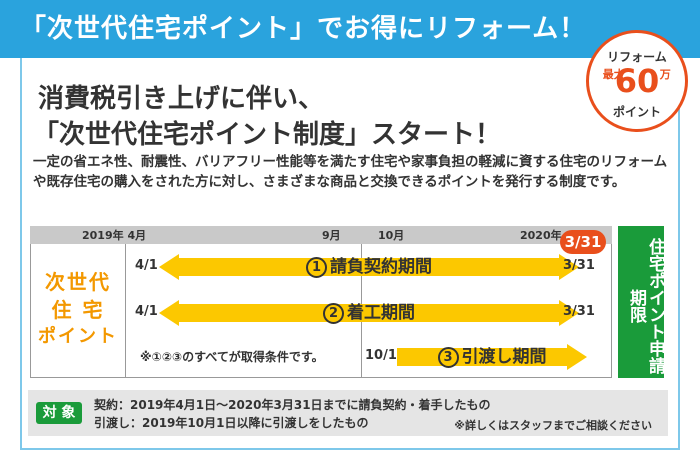 The height and width of the screenshot is (454, 700). I want to click on period-1-start: 4/1, so click(146, 265).